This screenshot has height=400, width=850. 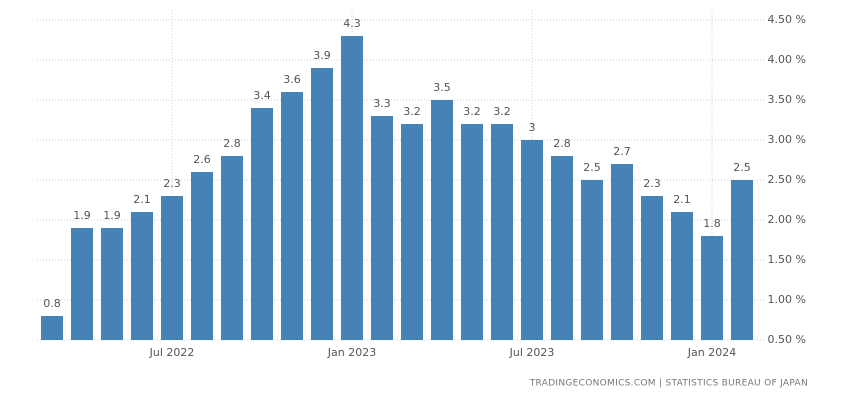 What do you see at coordinates (787, 179) in the screenshot?
I see `y-tick-label: 2.50 %` at bounding box center [787, 179].